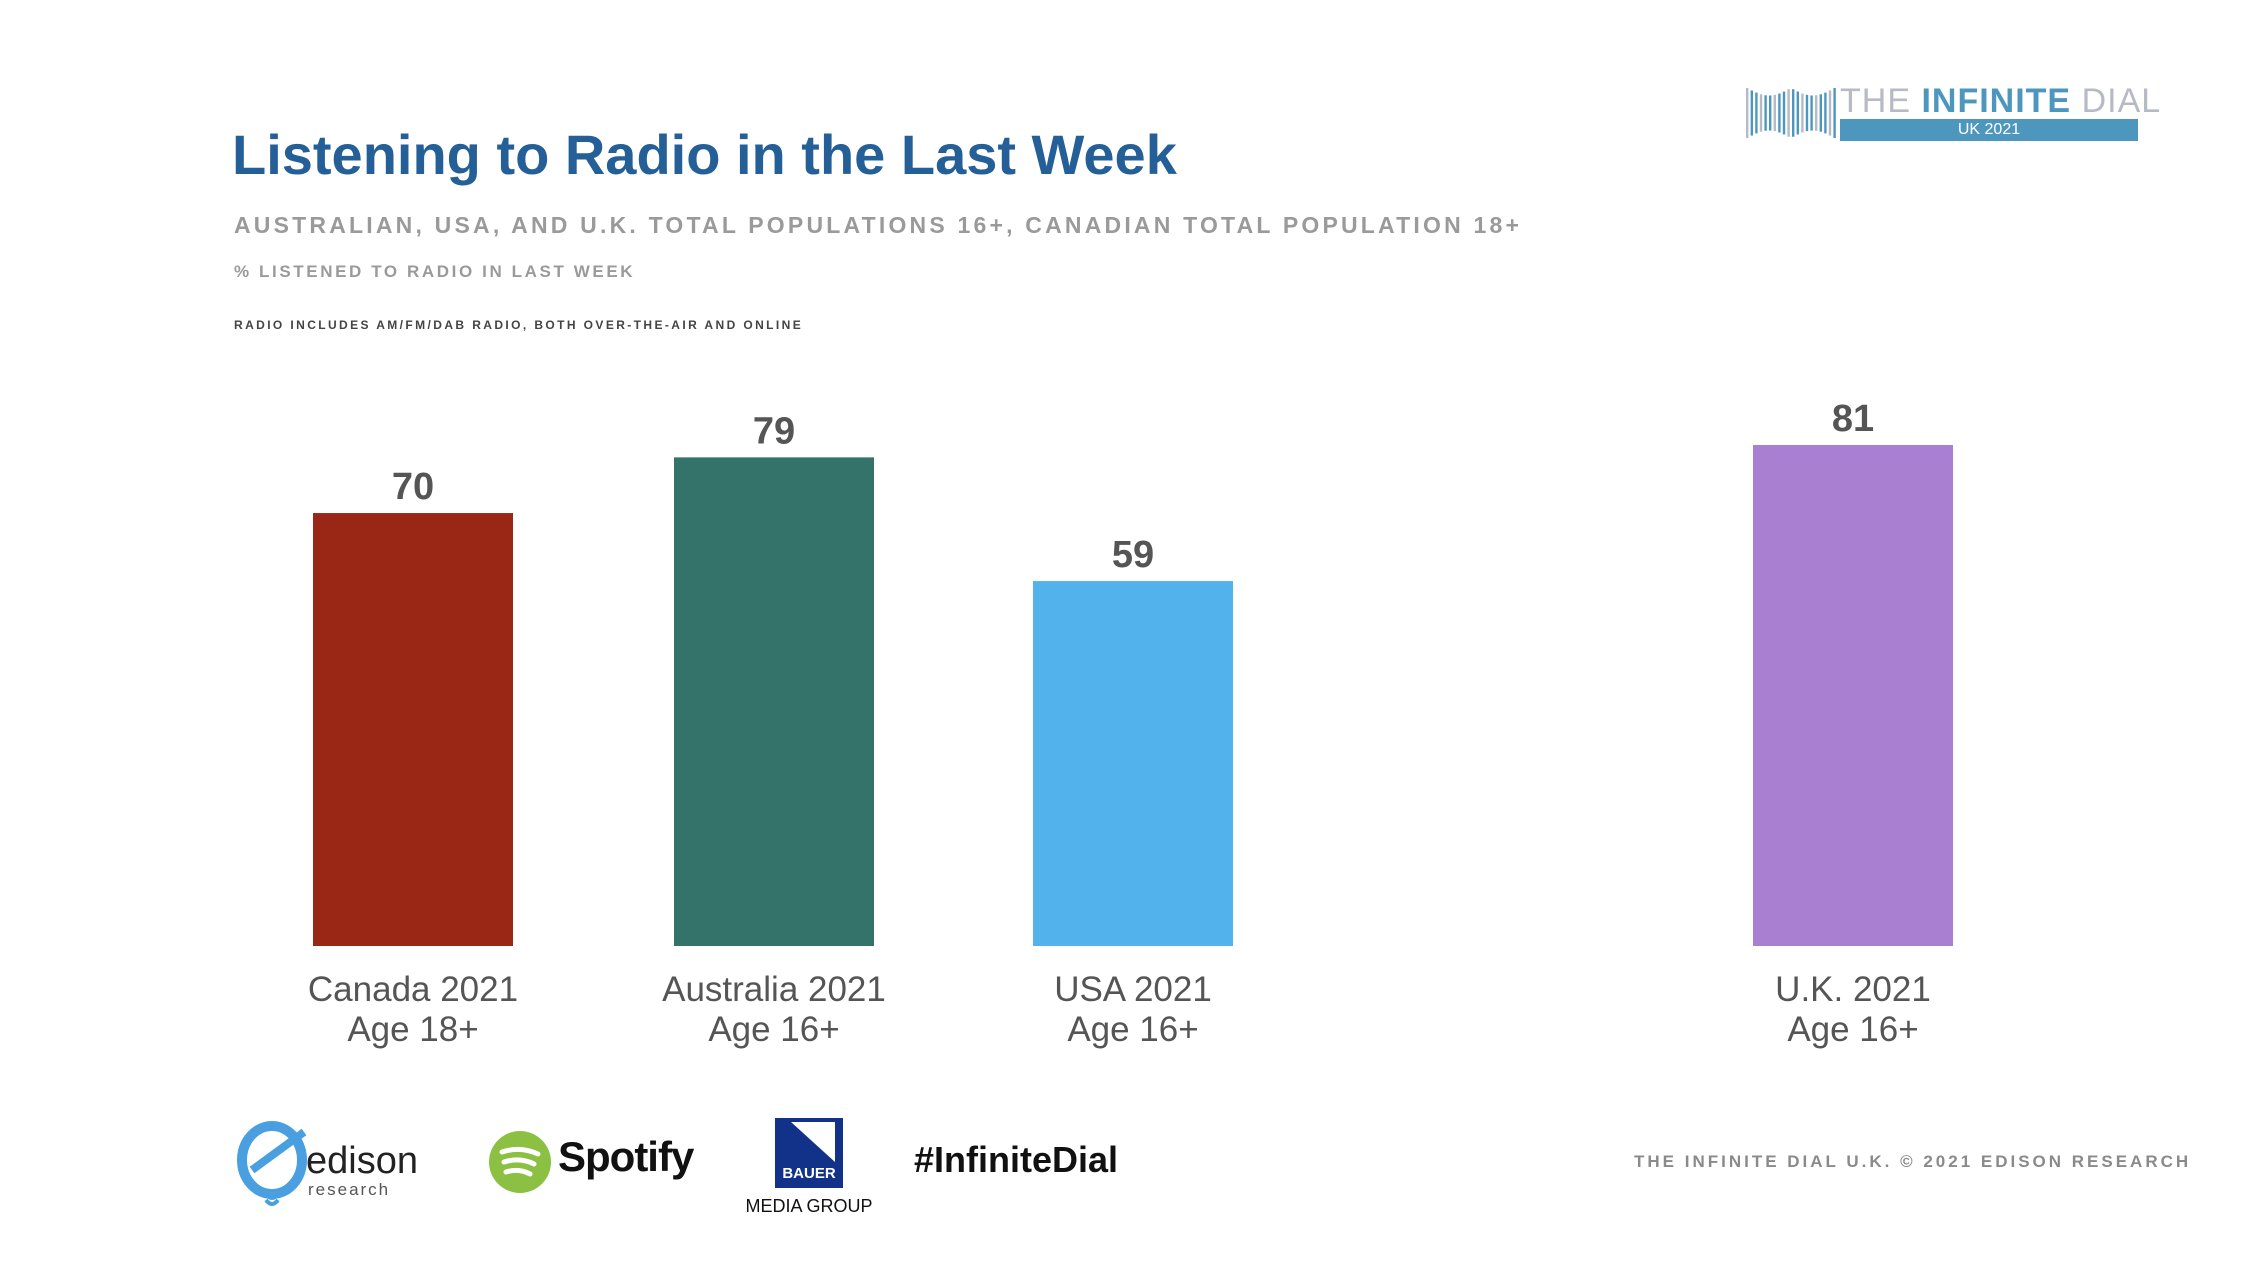 Image resolution: width=2260 pixels, height=1266 pixels. Describe the element at coordinates (1989, 130) in the screenshot. I see `edition-badge: UK 2021` at that location.